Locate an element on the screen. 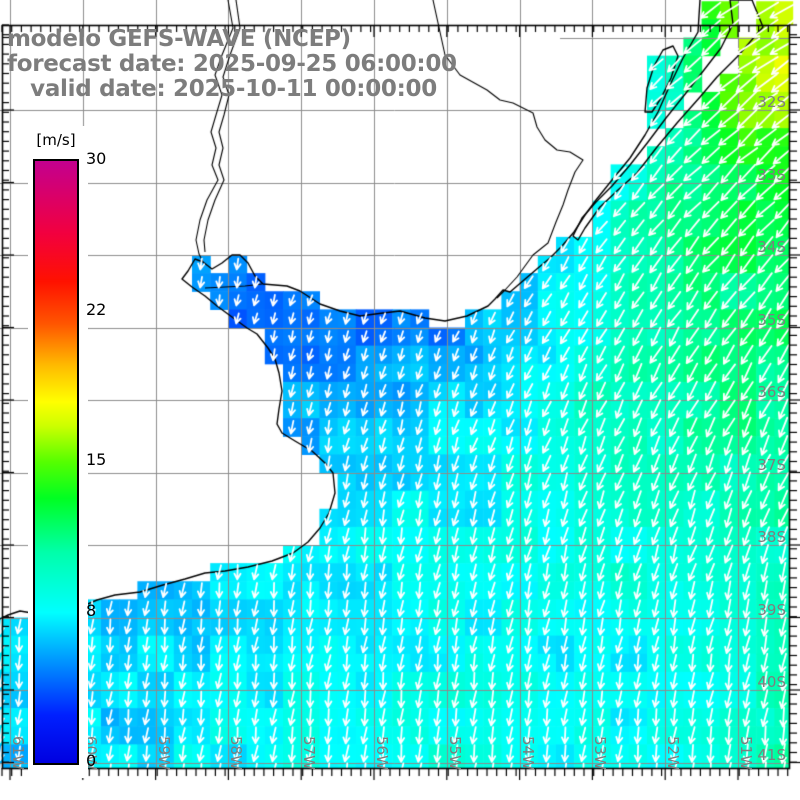 Image resolution: width=800 pixels, height=800 pixels. colorbar-tick-label: 30 is located at coordinates (96, 158).